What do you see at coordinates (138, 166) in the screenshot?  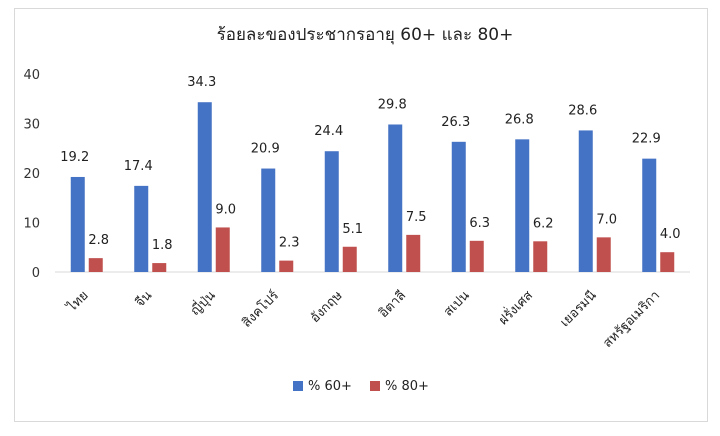 I see `data-label: 17.4` at bounding box center [138, 166].